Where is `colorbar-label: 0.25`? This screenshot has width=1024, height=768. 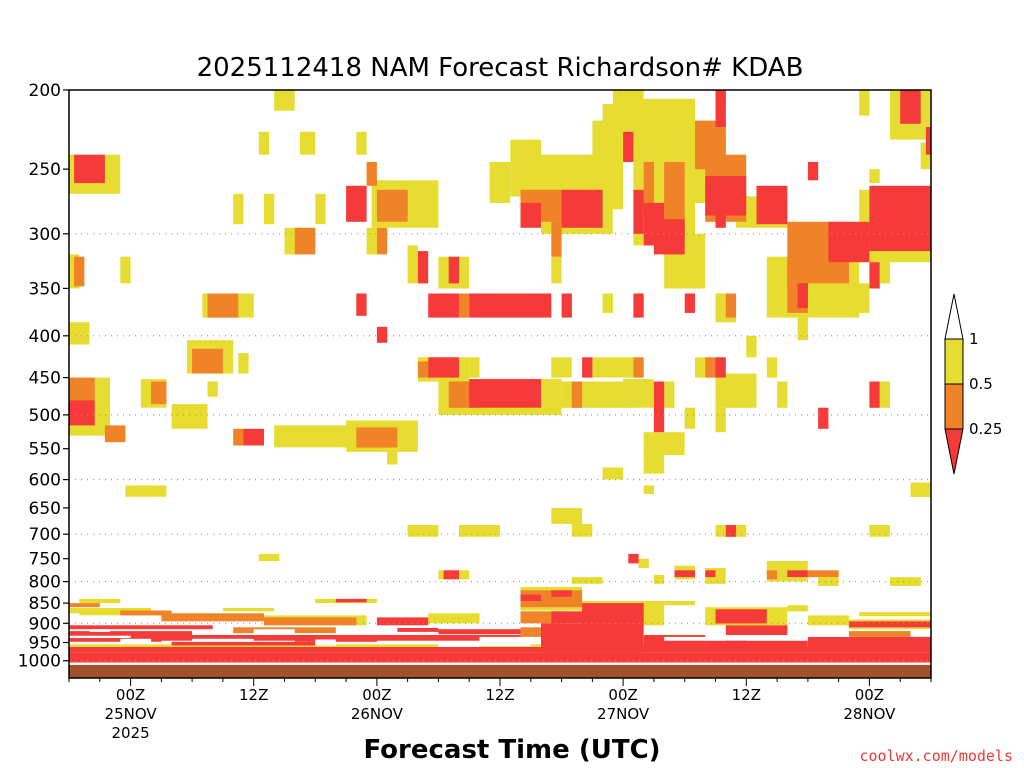
colorbar-label: 0.25 is located at coordinates (985, 429).